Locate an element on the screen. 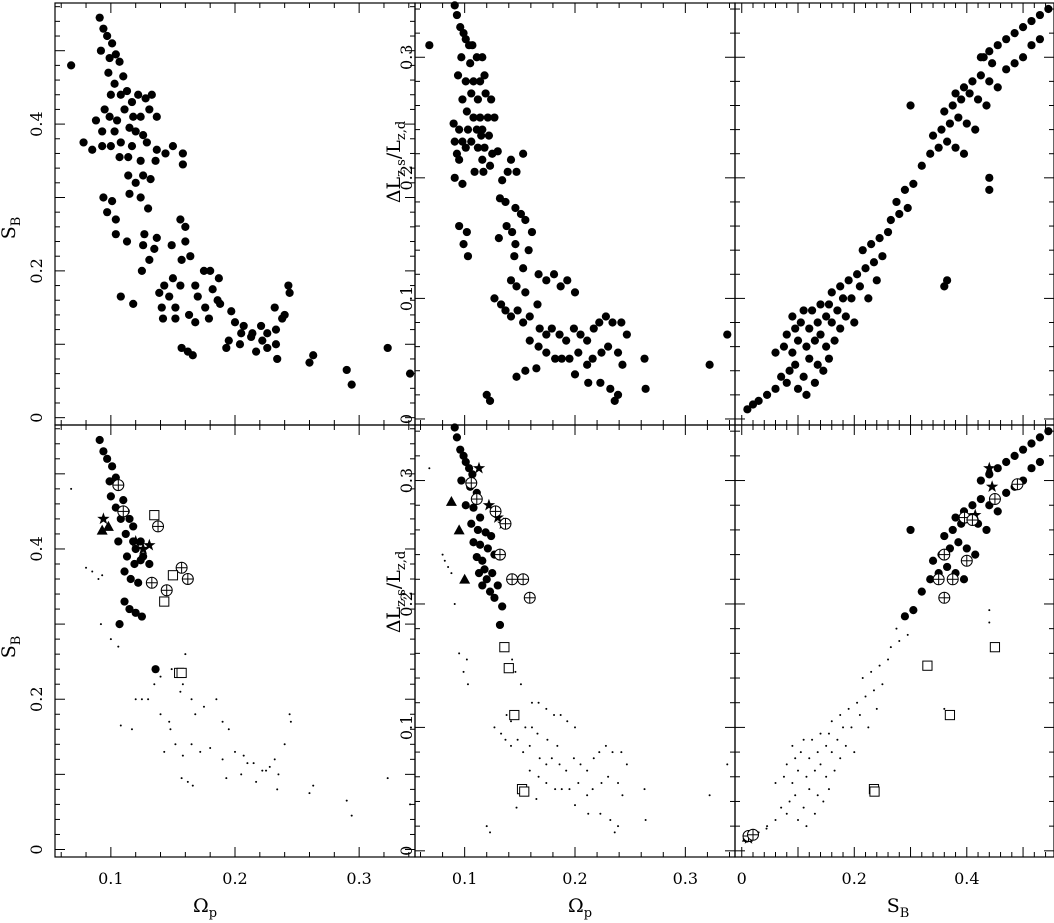 This screenshot has width=1054, height=923. data-point-square is located at coordinates (524, 791).